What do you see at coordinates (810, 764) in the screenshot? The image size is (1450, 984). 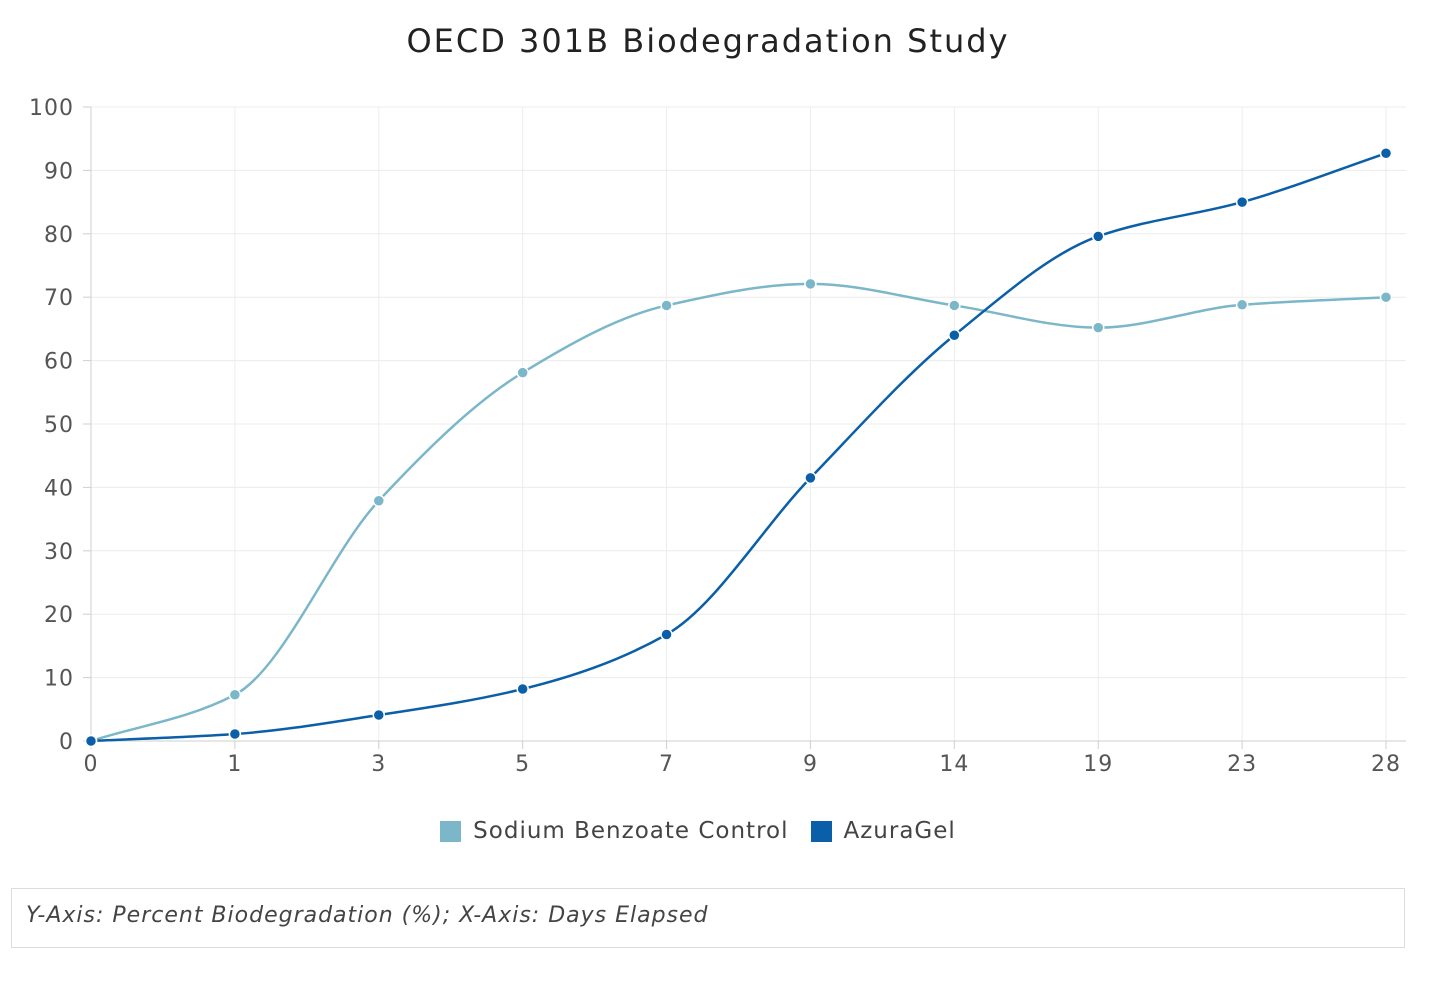 I see `x-tick-label: 9` at bounding box center [810, 764].